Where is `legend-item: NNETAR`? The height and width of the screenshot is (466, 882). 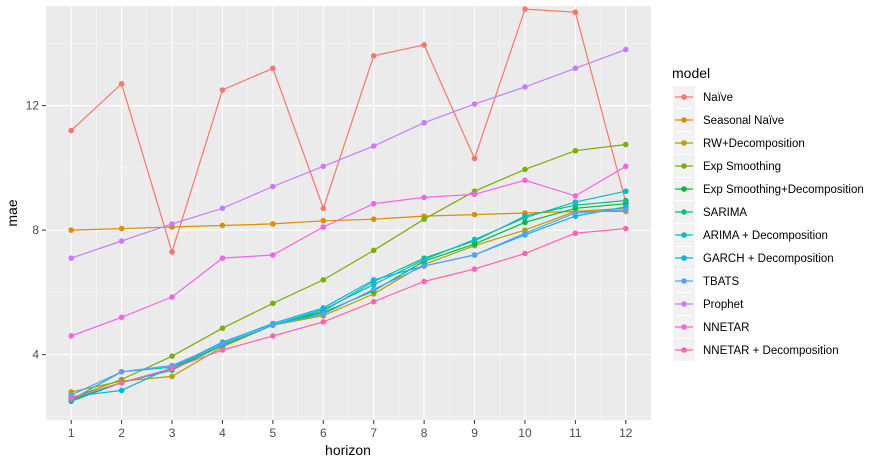 legend-item: NNETAR is located at coordinates (711, 327).